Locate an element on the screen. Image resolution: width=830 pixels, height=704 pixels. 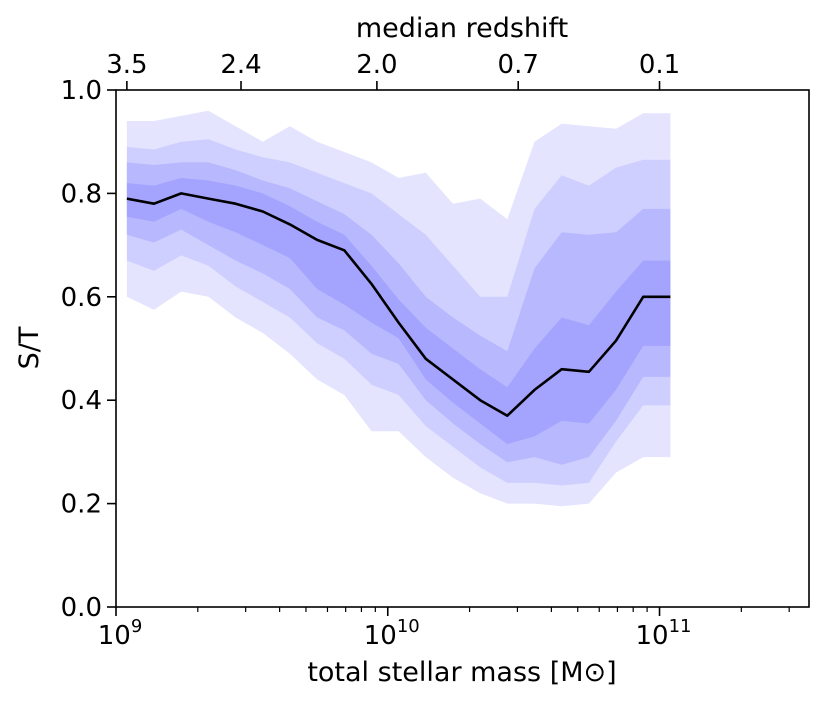
top-tick-label: 3.5 is located at coordinates (126, 65).